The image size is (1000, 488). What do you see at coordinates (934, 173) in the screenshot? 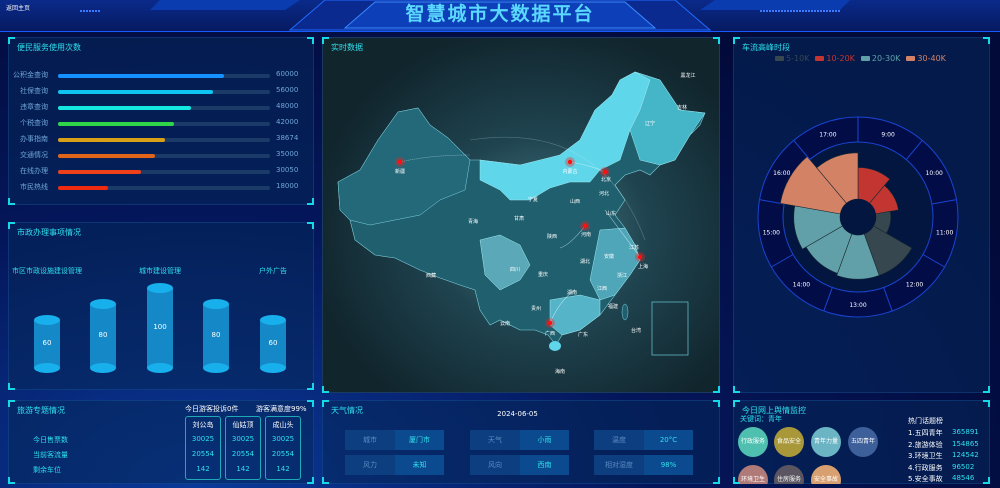
I see `time-label: 10:00` at bounding box center [934, 173].